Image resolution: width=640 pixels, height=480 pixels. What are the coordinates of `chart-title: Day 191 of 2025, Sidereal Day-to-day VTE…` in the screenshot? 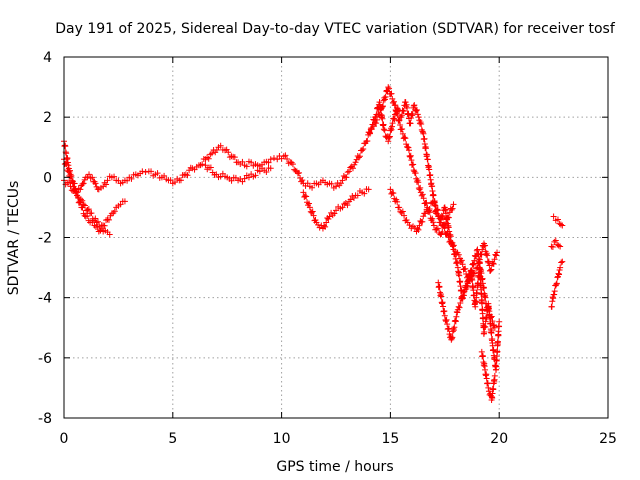 It's located at (335, 29).